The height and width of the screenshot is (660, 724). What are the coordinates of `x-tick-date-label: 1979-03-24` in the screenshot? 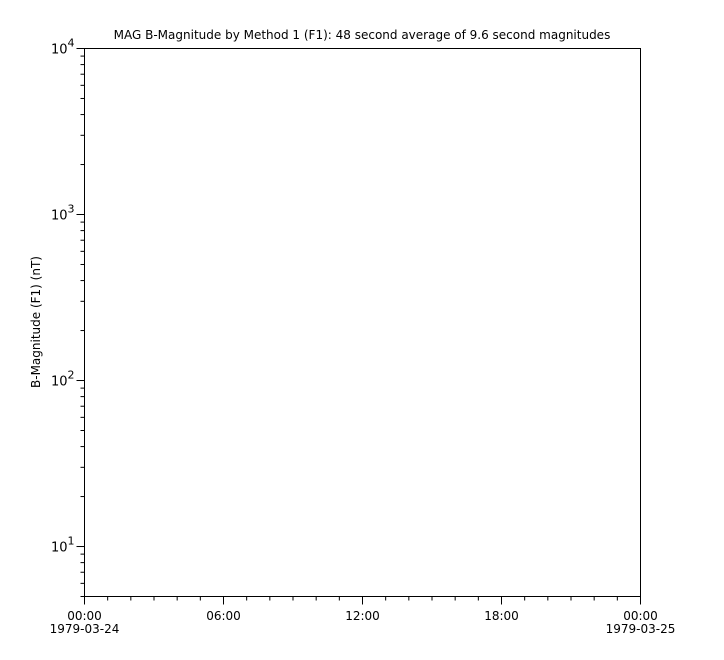 It's located at (85, 629).